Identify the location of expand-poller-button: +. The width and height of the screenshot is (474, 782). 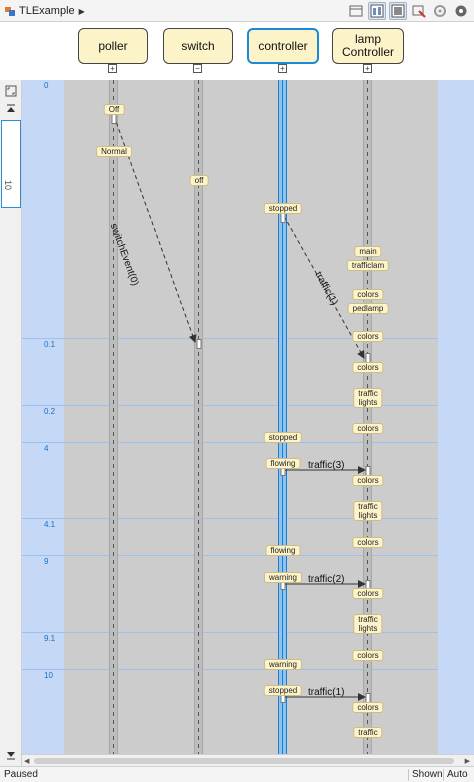
(112, 68).